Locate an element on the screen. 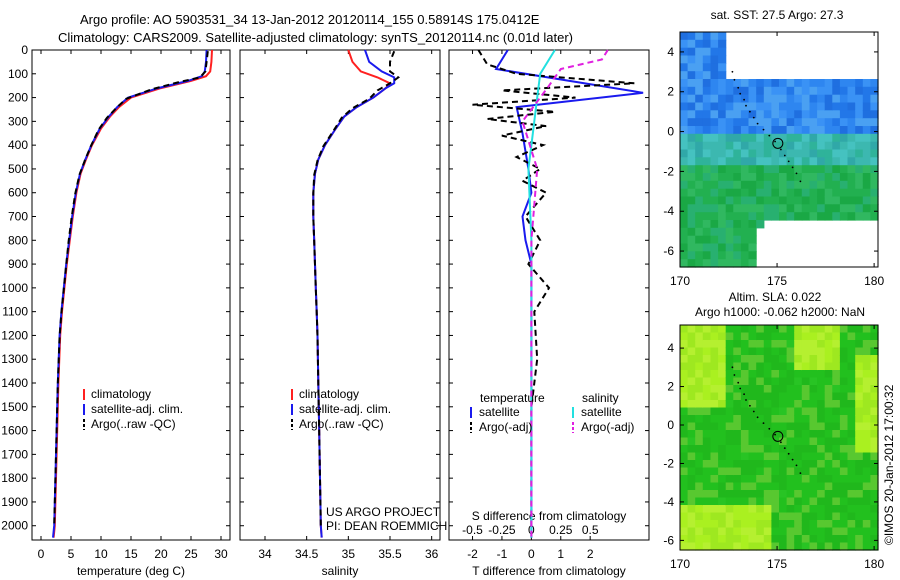 The image size is (900, 580). y-tick-label: 1100 is located at coordinates (15, 312).